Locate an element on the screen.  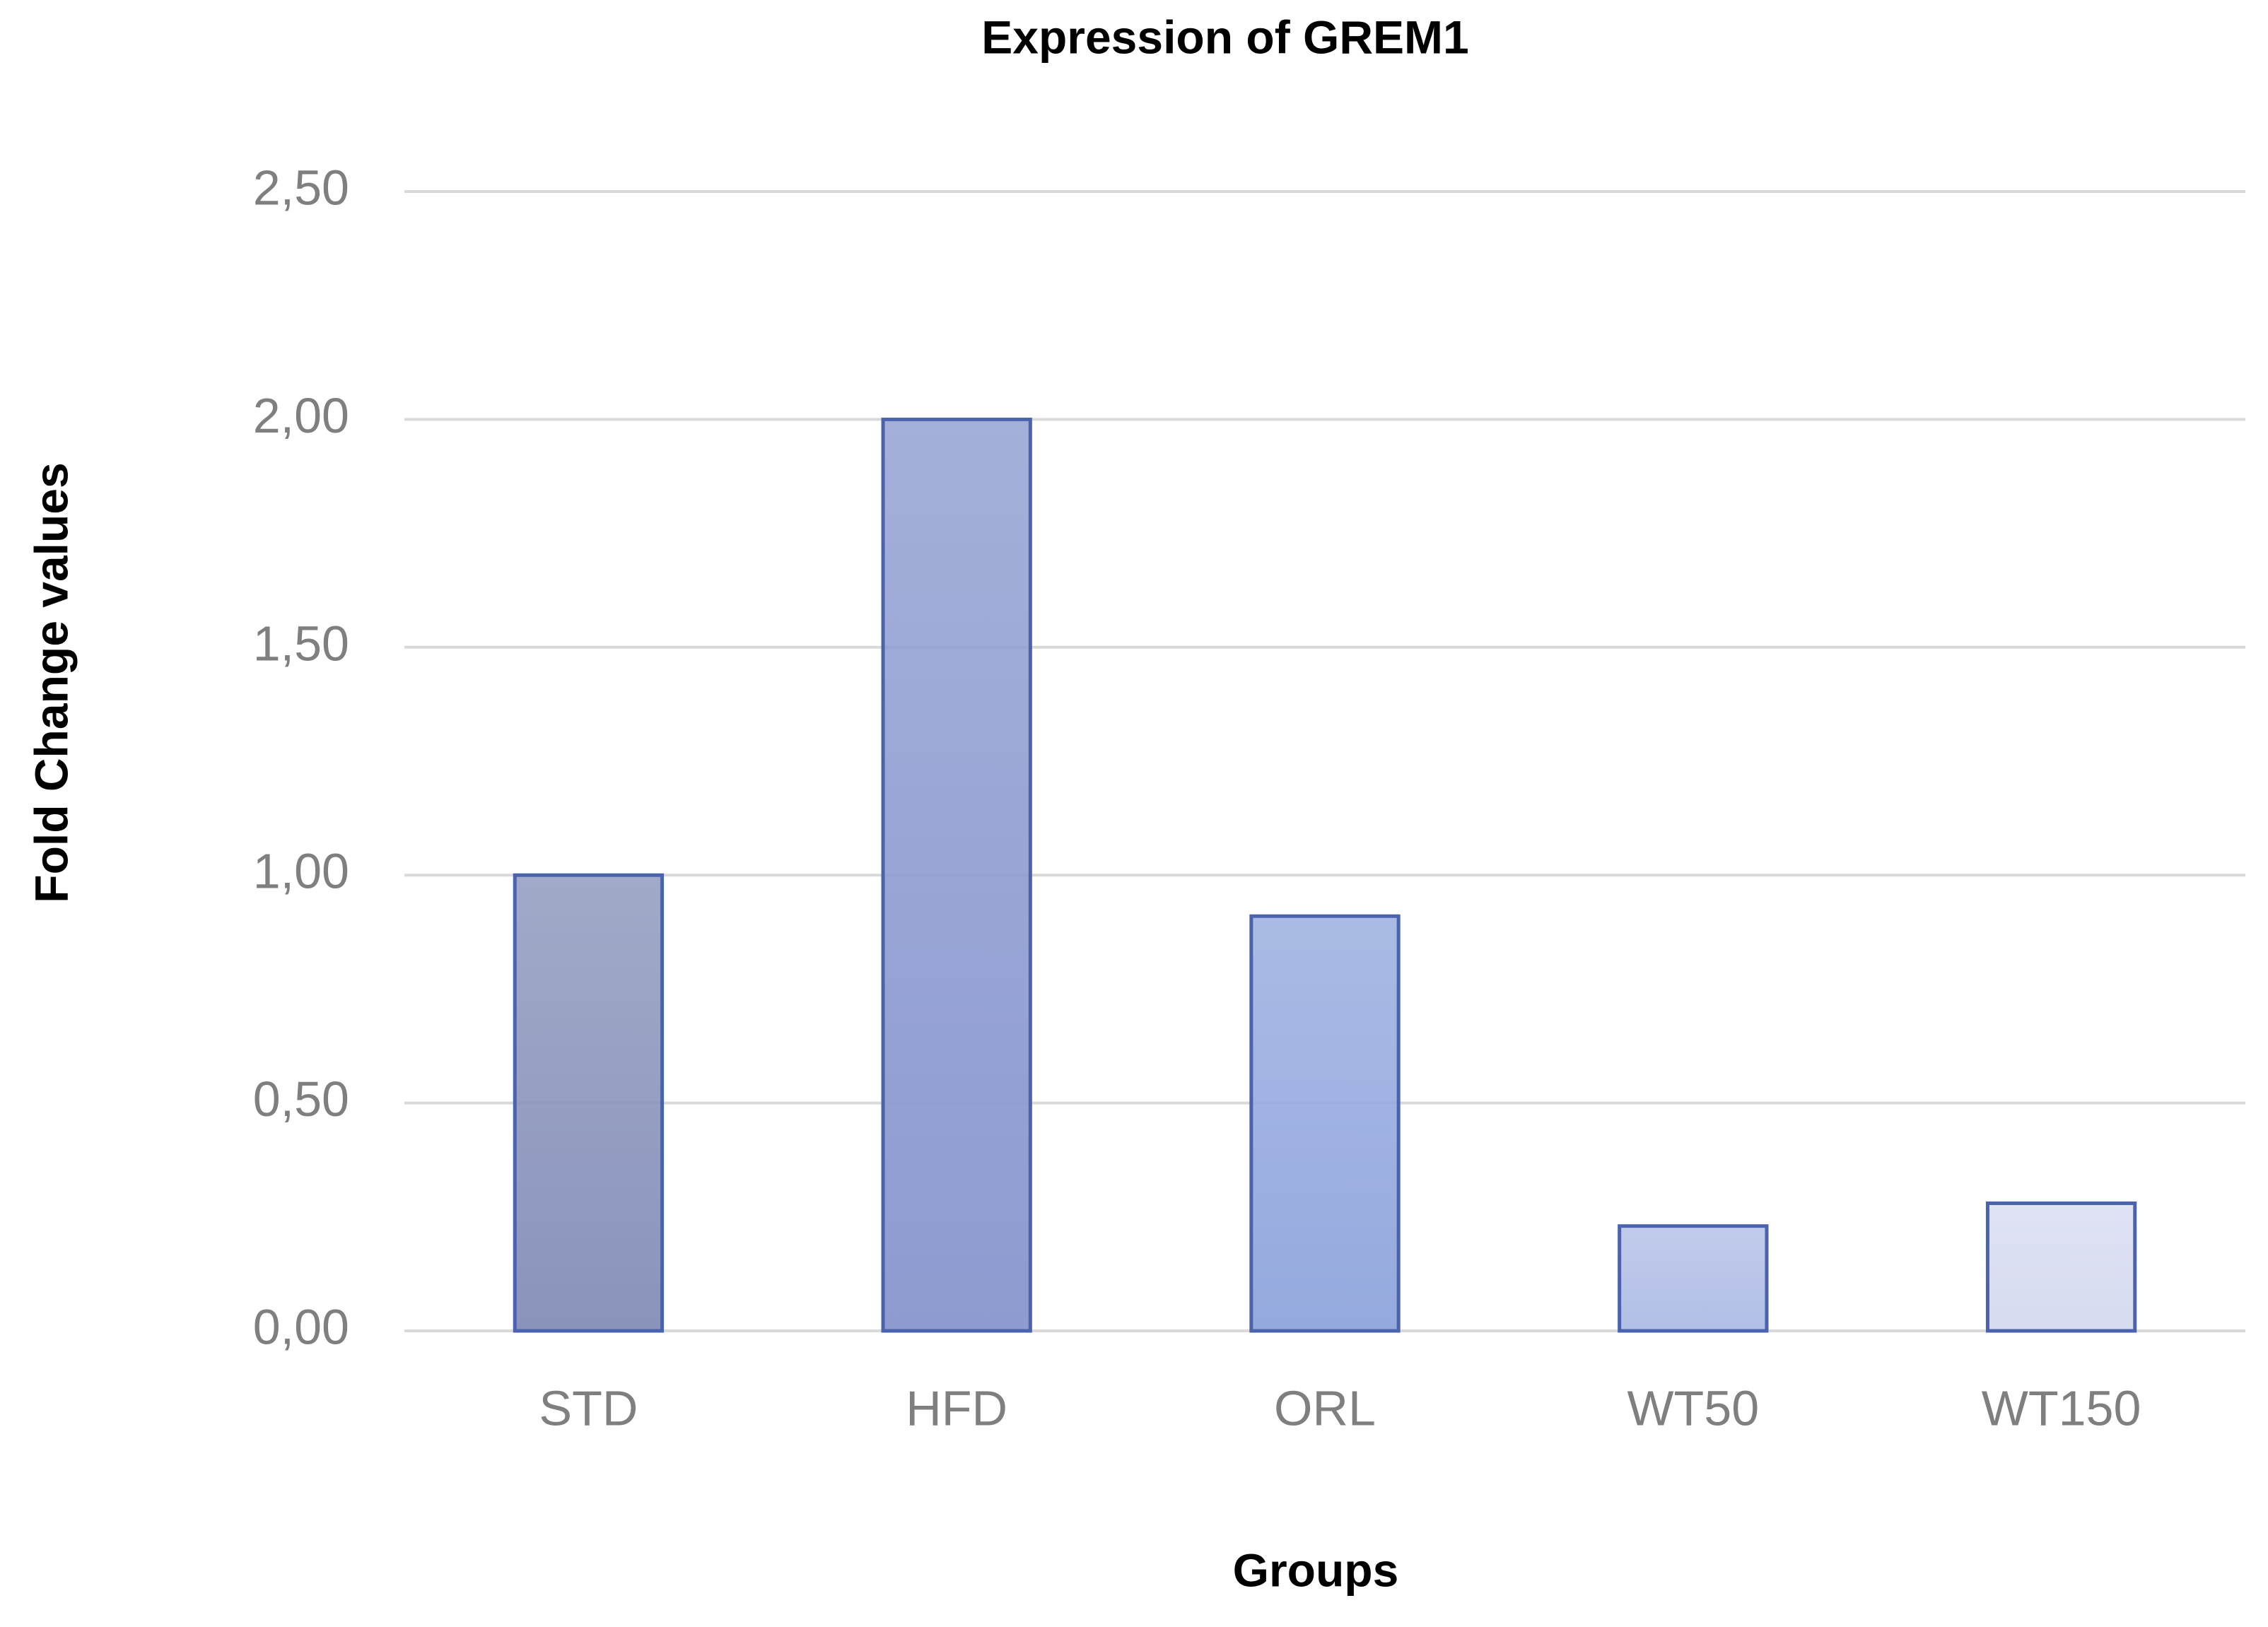
y-axis-label: Fold Change values is located at coordinates (51, 682).